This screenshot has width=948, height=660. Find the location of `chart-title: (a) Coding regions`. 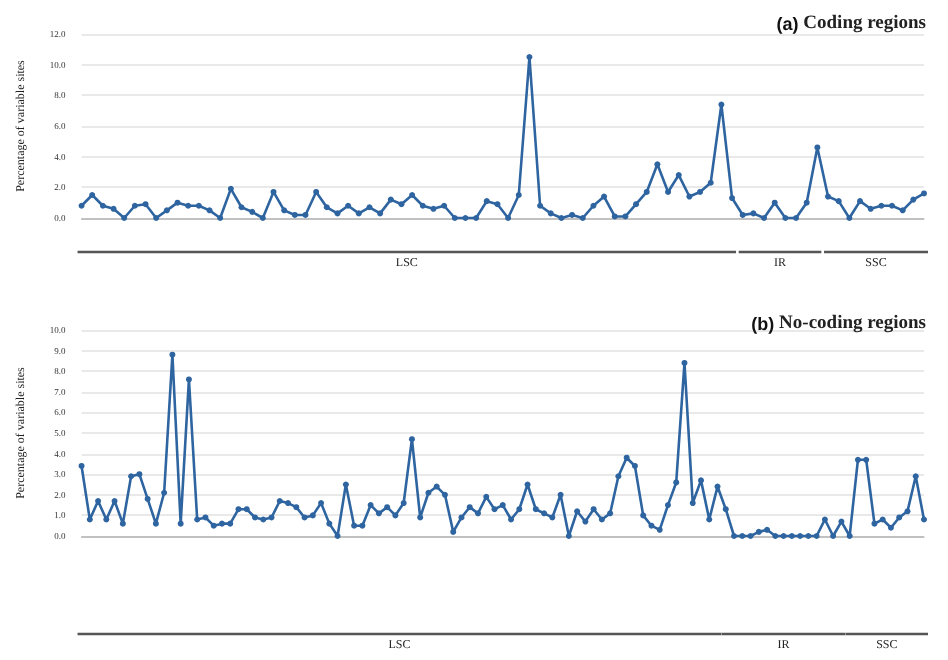

chart-title: (a) Coding regions is located at coordinates (851, 24).